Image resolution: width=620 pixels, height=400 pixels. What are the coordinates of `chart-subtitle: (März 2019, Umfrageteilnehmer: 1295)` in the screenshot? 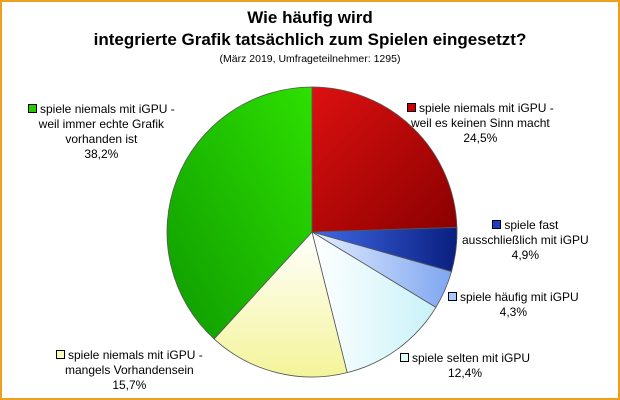 It's located at (310, 59).